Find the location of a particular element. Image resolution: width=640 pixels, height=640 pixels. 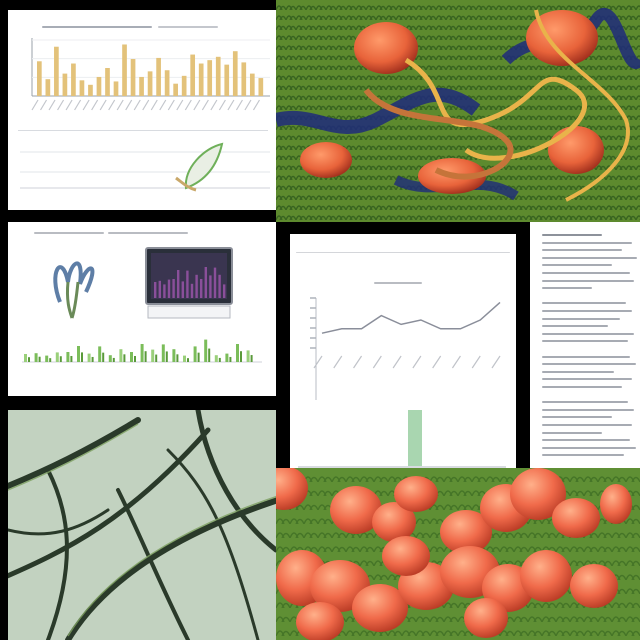

orange-vine is located at coordinates (438, 134).